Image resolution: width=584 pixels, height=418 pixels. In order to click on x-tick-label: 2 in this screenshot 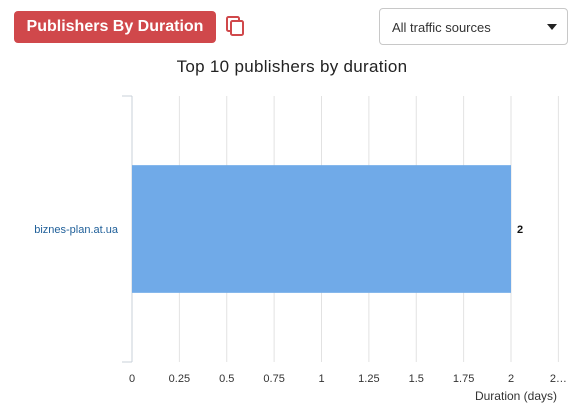, I will do `click(511, 379)`.